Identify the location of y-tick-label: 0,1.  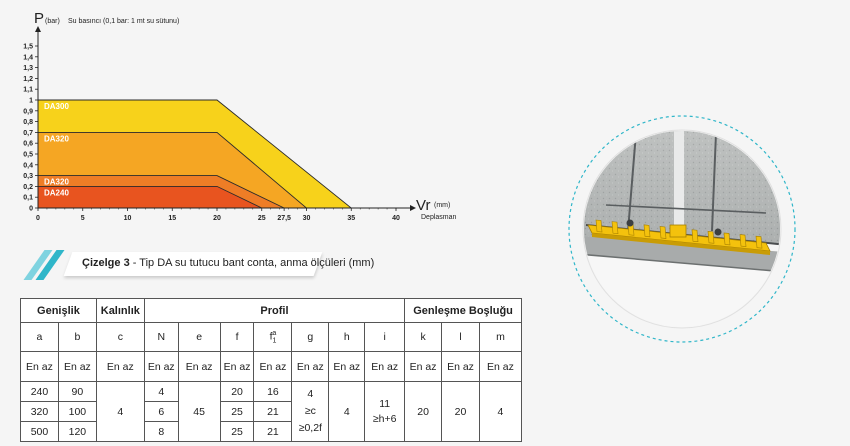
(28, 198).